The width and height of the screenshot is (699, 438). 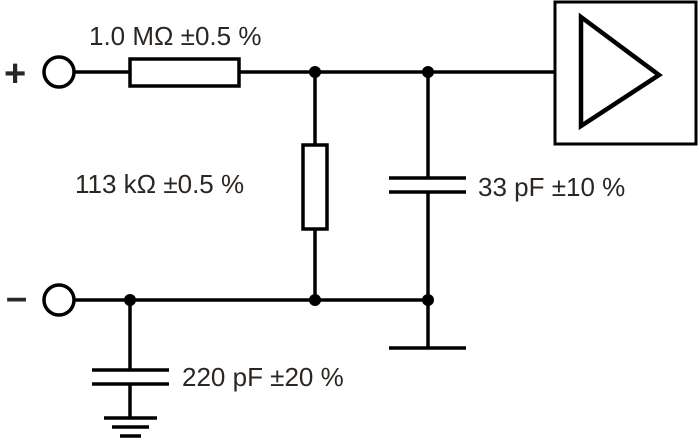 I want to click on shunt-capacitor-branch, so click(x=427, y=211).